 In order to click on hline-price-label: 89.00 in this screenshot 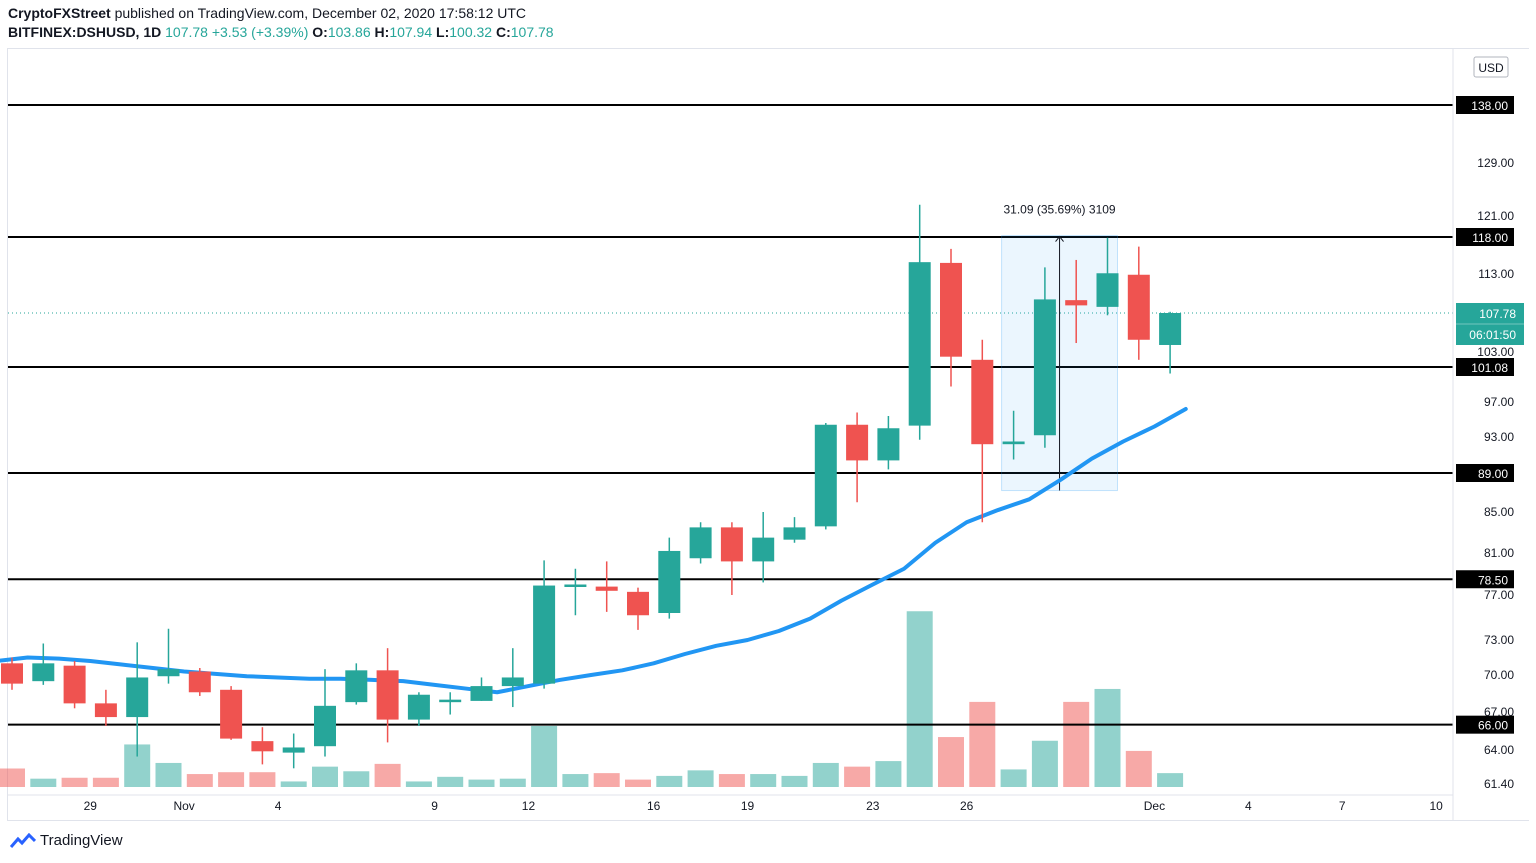, I will do `click(1485, 473)`.